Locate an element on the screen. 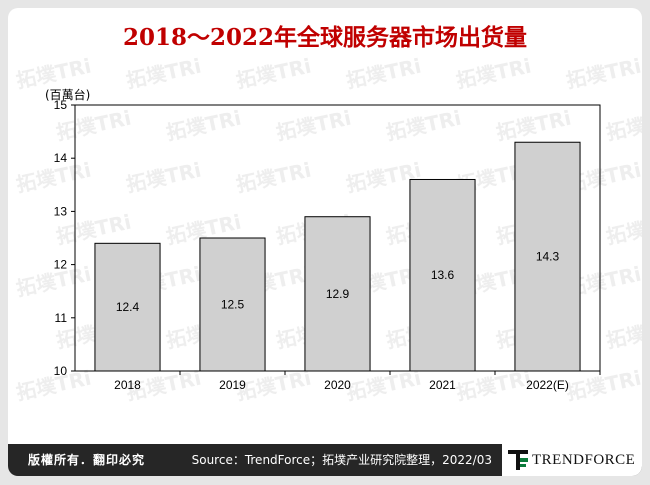 This screenshot has height=485, width=650. logo-wordmark: TRENDFORCE is located at coordinates (584, 460).